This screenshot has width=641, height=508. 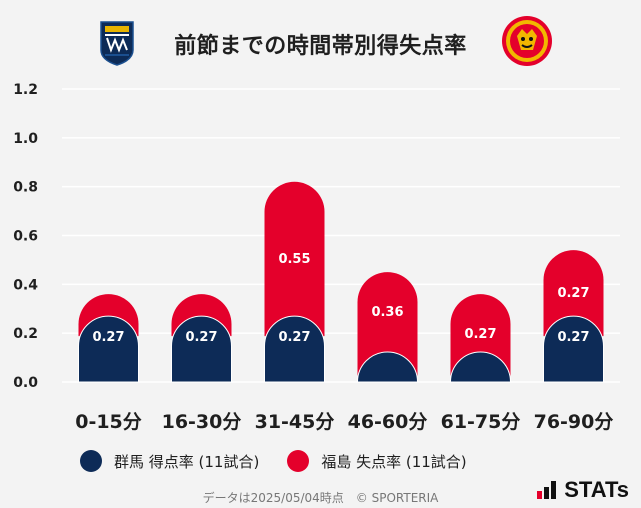 I want to click on stats-logo: STATs, so click(x=583, y=490).